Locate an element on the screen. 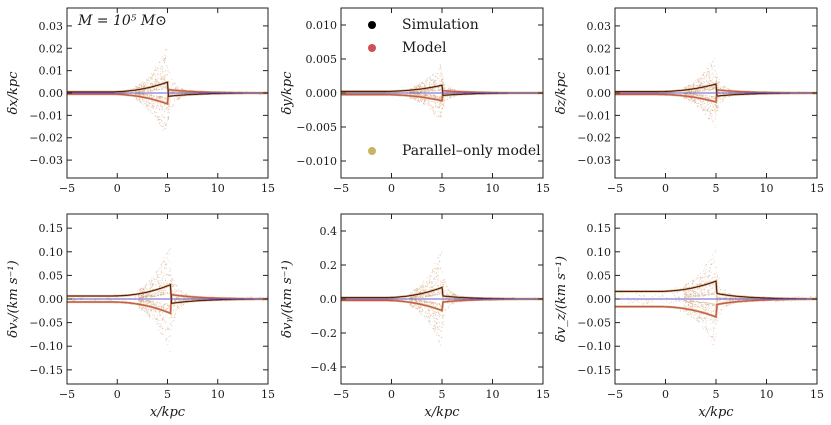  plot-area is located at coordinates (442, 91).